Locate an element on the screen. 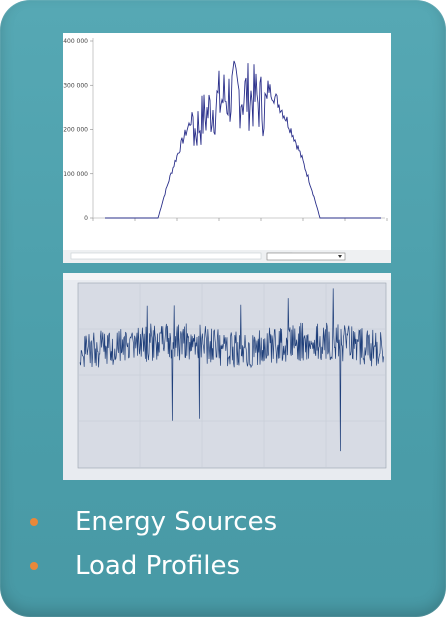 The width and height of the screenshot is (446, 617). bullet-label: Load Profiles is located at coordinates (158, 566).